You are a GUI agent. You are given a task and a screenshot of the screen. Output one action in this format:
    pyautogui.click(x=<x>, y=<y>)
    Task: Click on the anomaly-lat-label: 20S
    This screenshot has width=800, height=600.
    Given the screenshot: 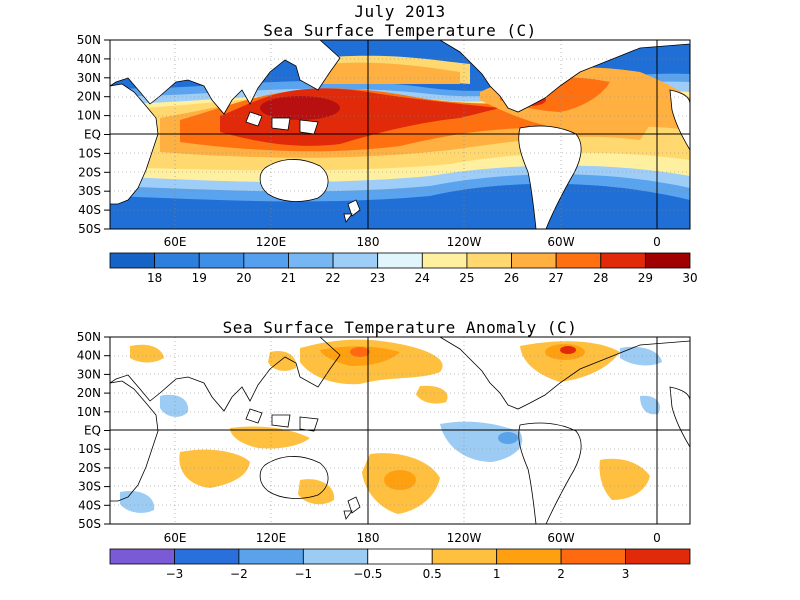 What is the action you would take?
    pyautogui.click(x=89, y=468)
    